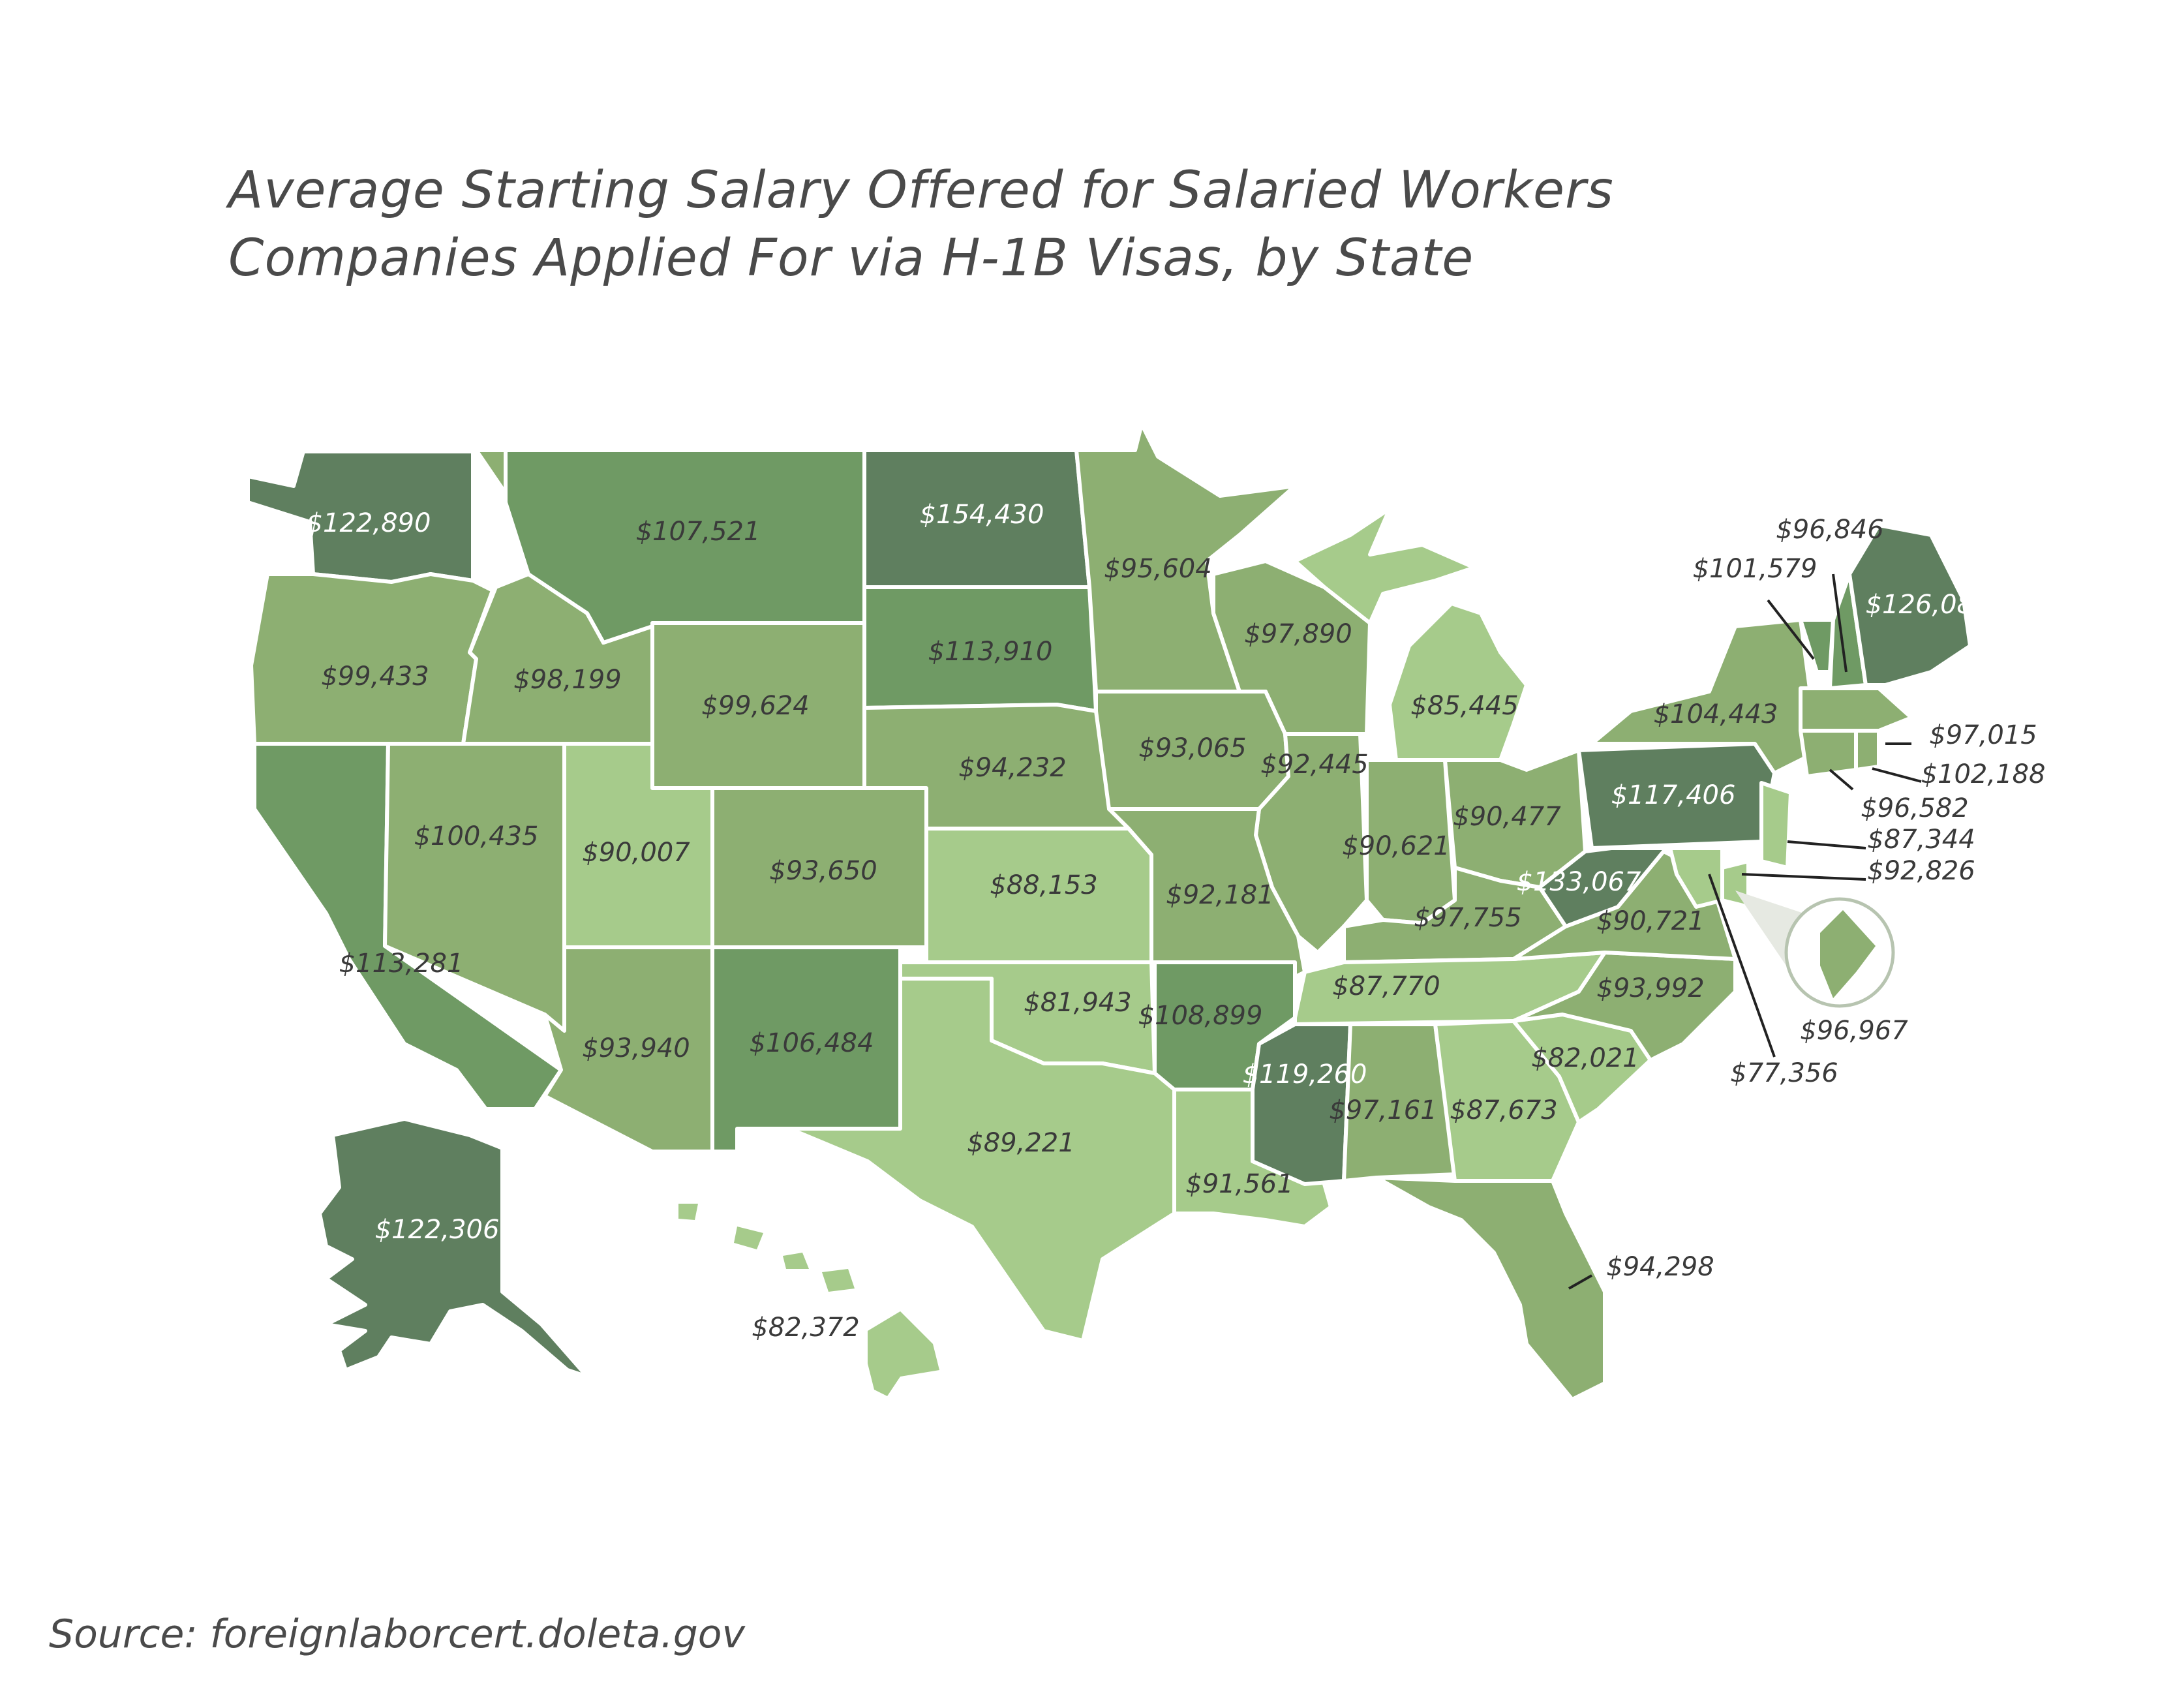 This screenshot has width=2175, height=1708. What do you see at coordinates (982, 515) in the screenshot?
I see `label-nd: $154,430` at bounding box center [982, 515].